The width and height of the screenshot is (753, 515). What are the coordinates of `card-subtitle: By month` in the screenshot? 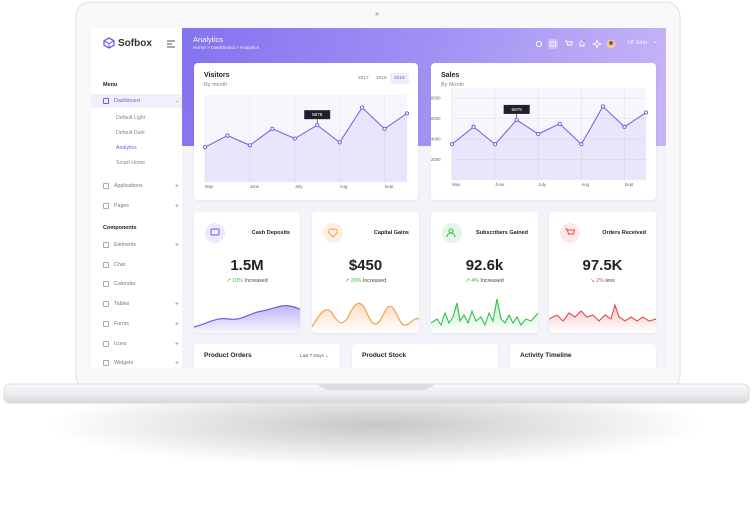 It's located at (216, 85).